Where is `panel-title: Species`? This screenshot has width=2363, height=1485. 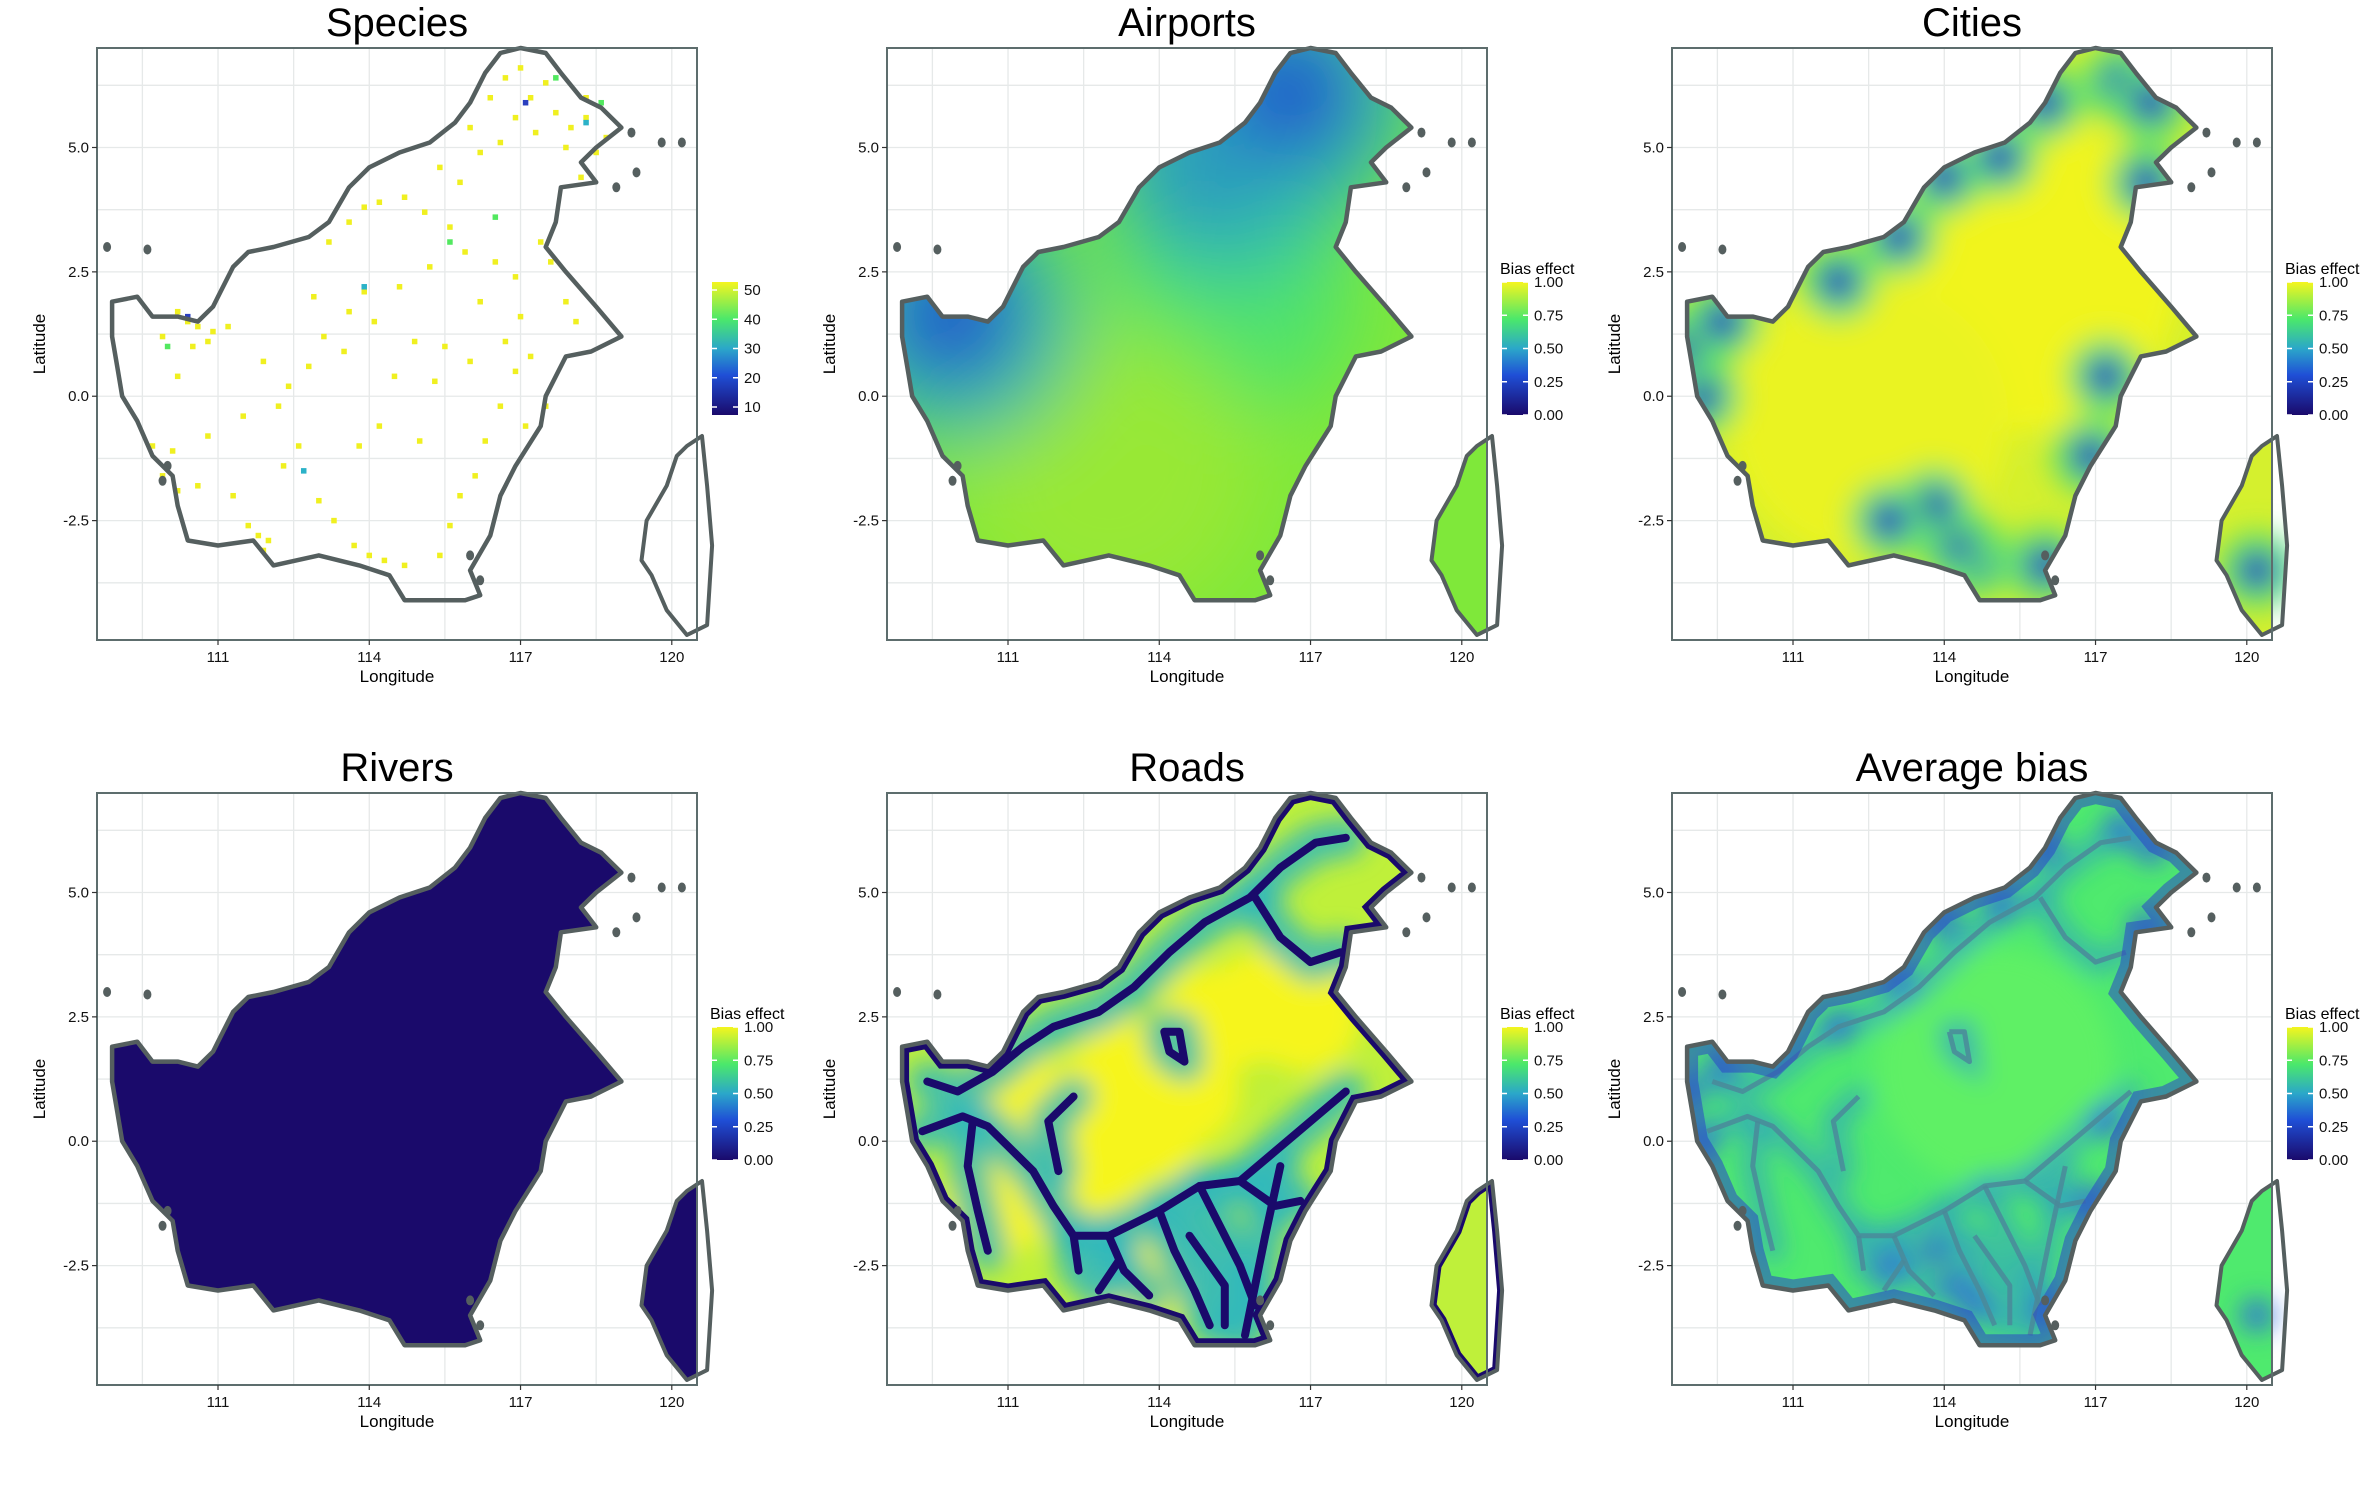 panel-title: Species is located at coordinates (397, 23).